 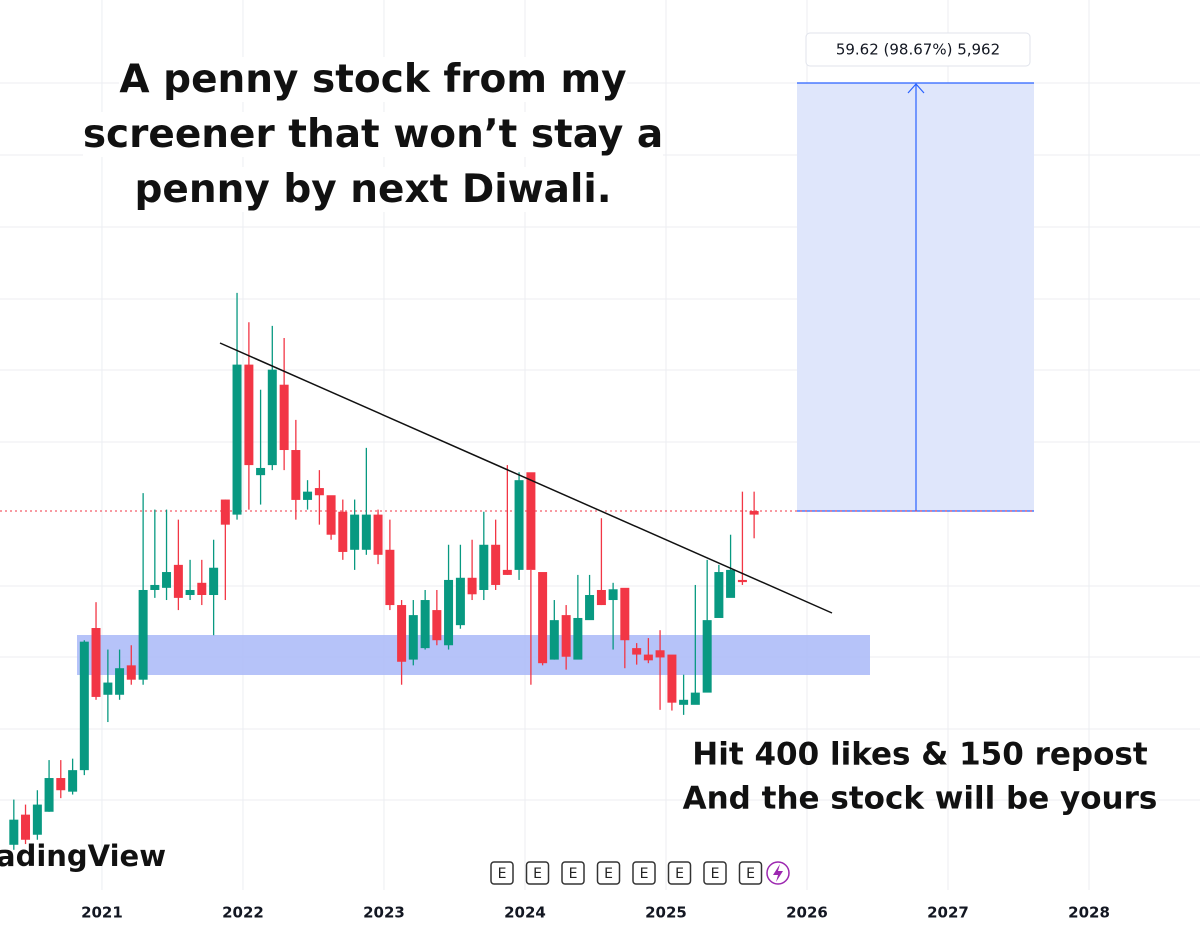 What do you see at coordinates (1089, 913) in the screenshot?
I see `x-tick-label: 2028` at bounding box center [1089, 913].